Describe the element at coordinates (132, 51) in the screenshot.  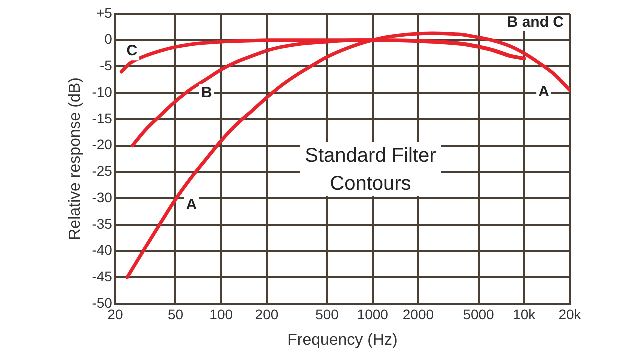
I see `series-label: C` at that location.